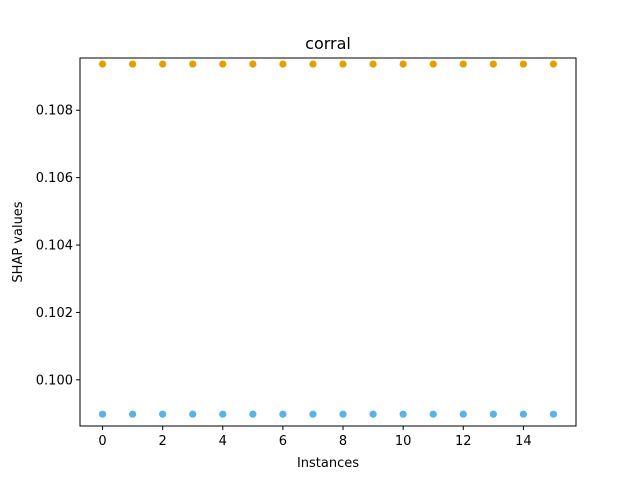  What do you see at coordinates (163, 441) in the screenshot?
I see `x-tick-label-1: 2` at bounding box center [163, 441].